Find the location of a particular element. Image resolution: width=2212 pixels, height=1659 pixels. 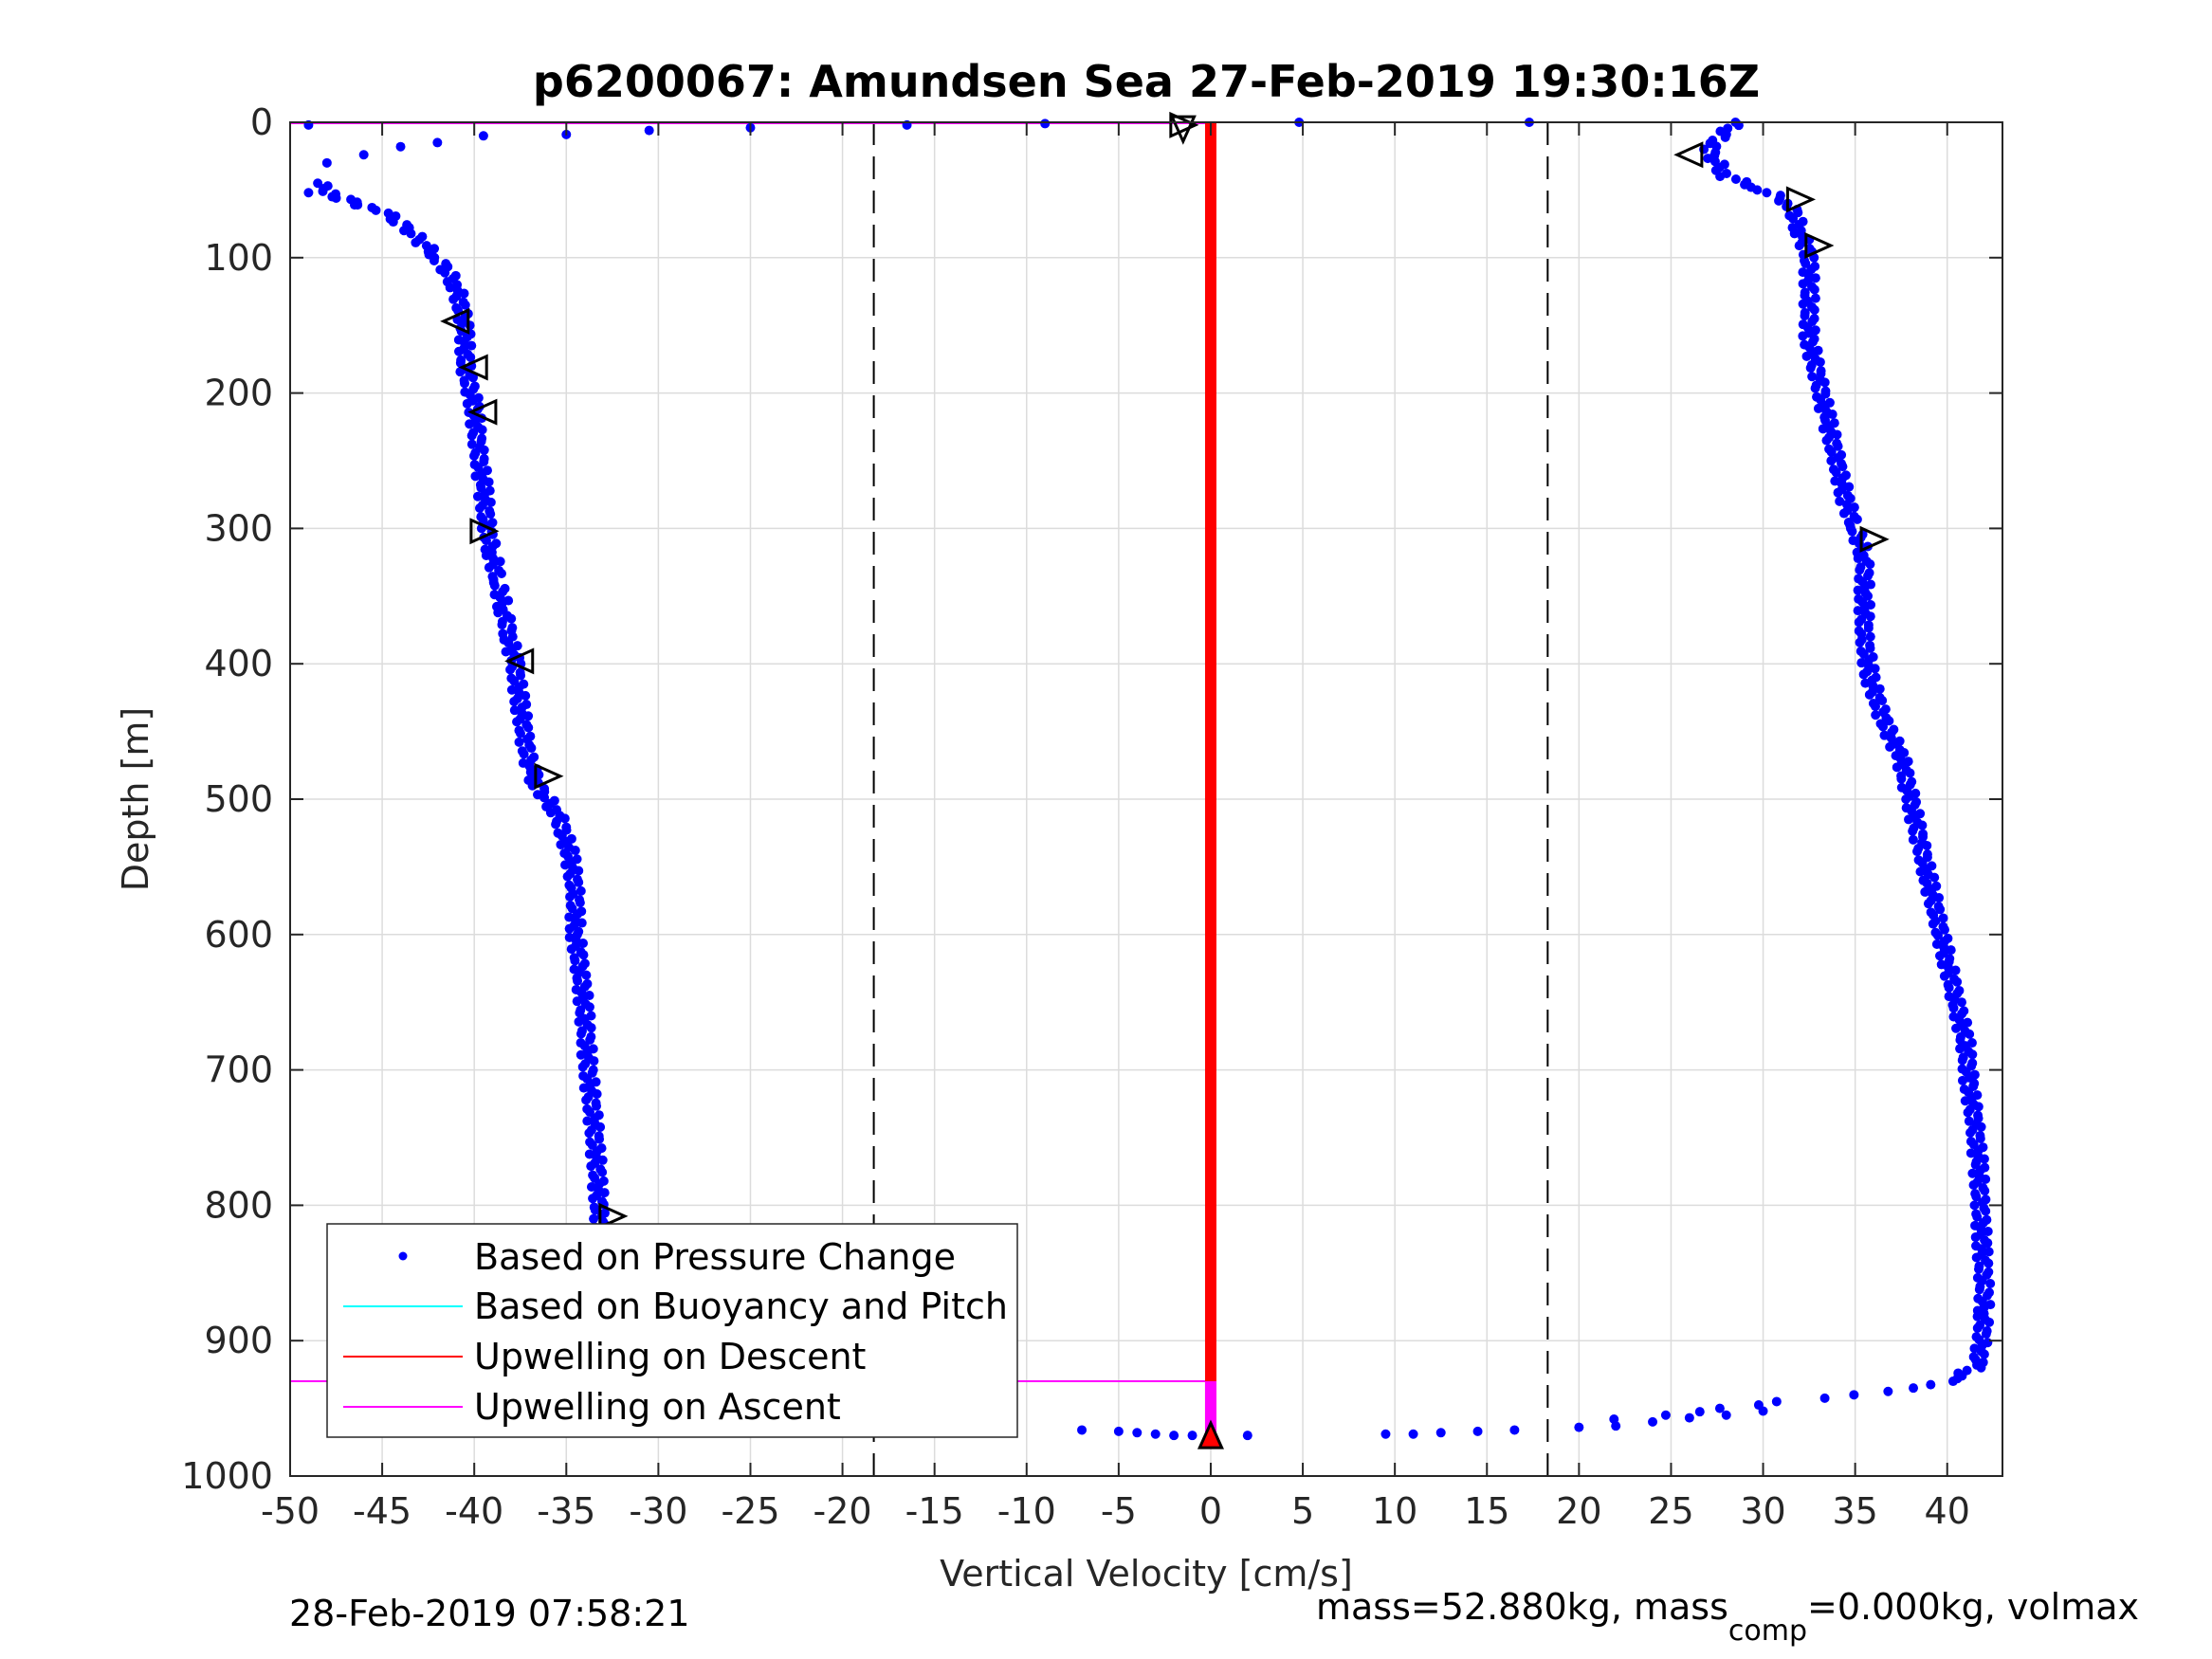

y-tick-label: 500 is located at coordinates (238, 799).